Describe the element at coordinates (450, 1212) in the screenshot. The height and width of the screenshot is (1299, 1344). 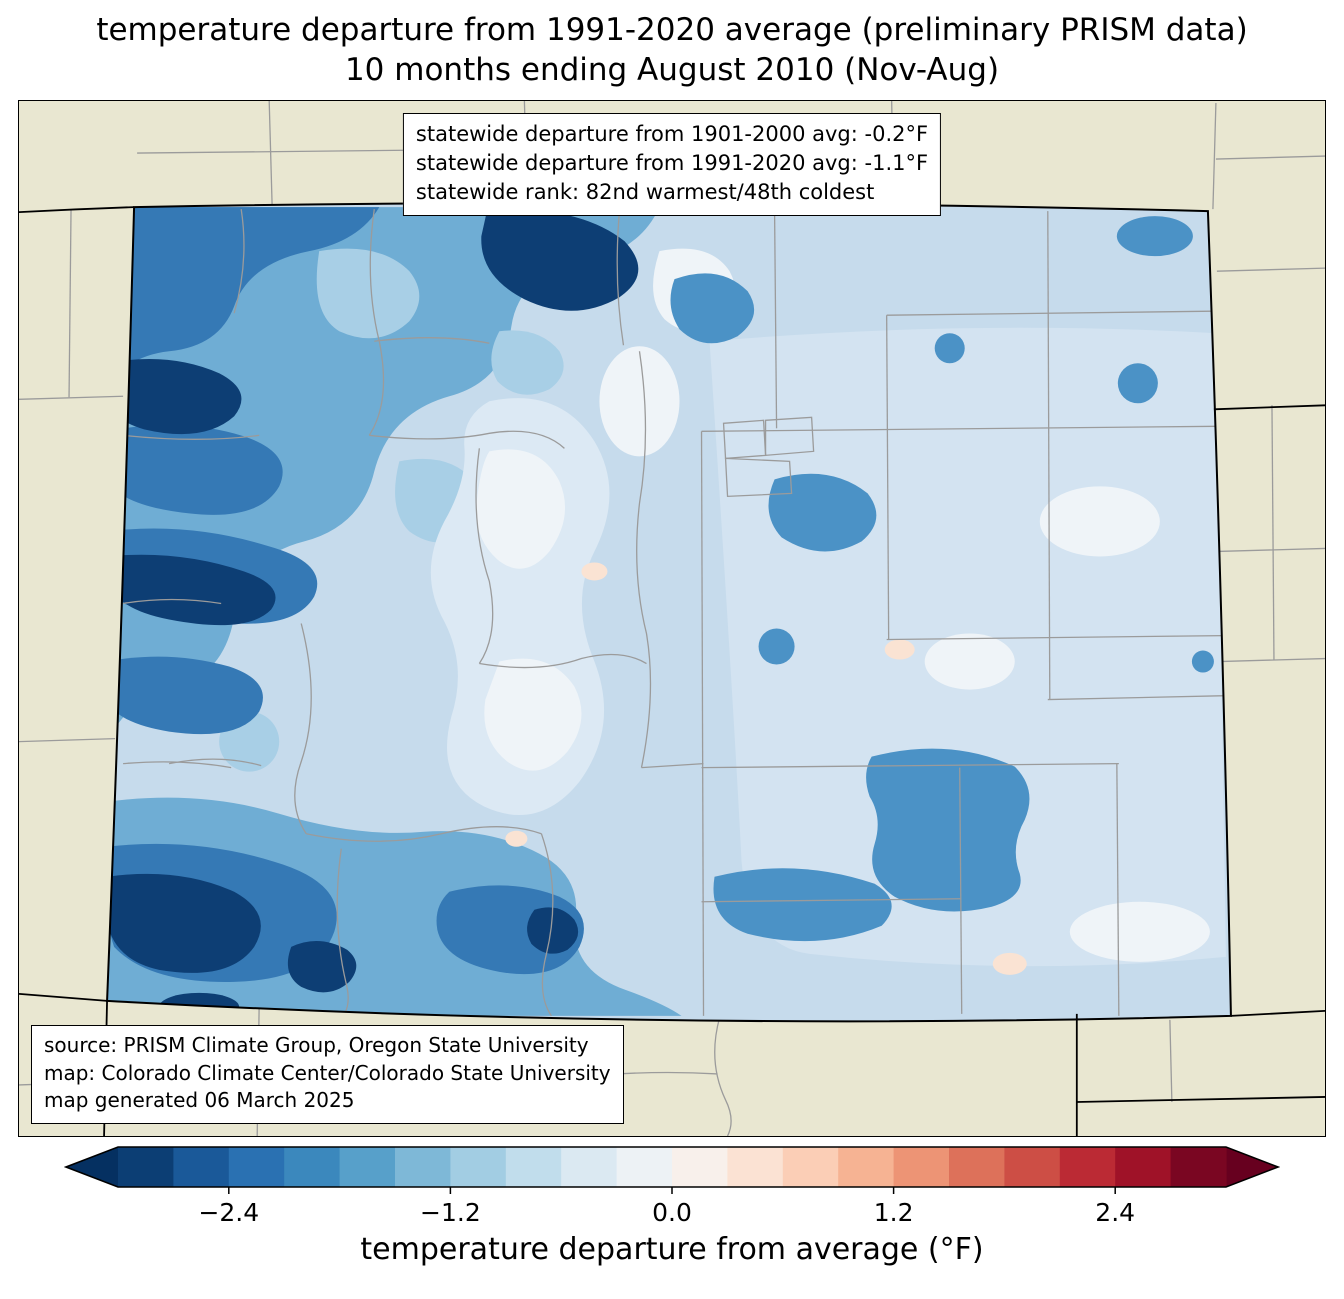
I see `colorbar-tick-label: −1.2` at that location.